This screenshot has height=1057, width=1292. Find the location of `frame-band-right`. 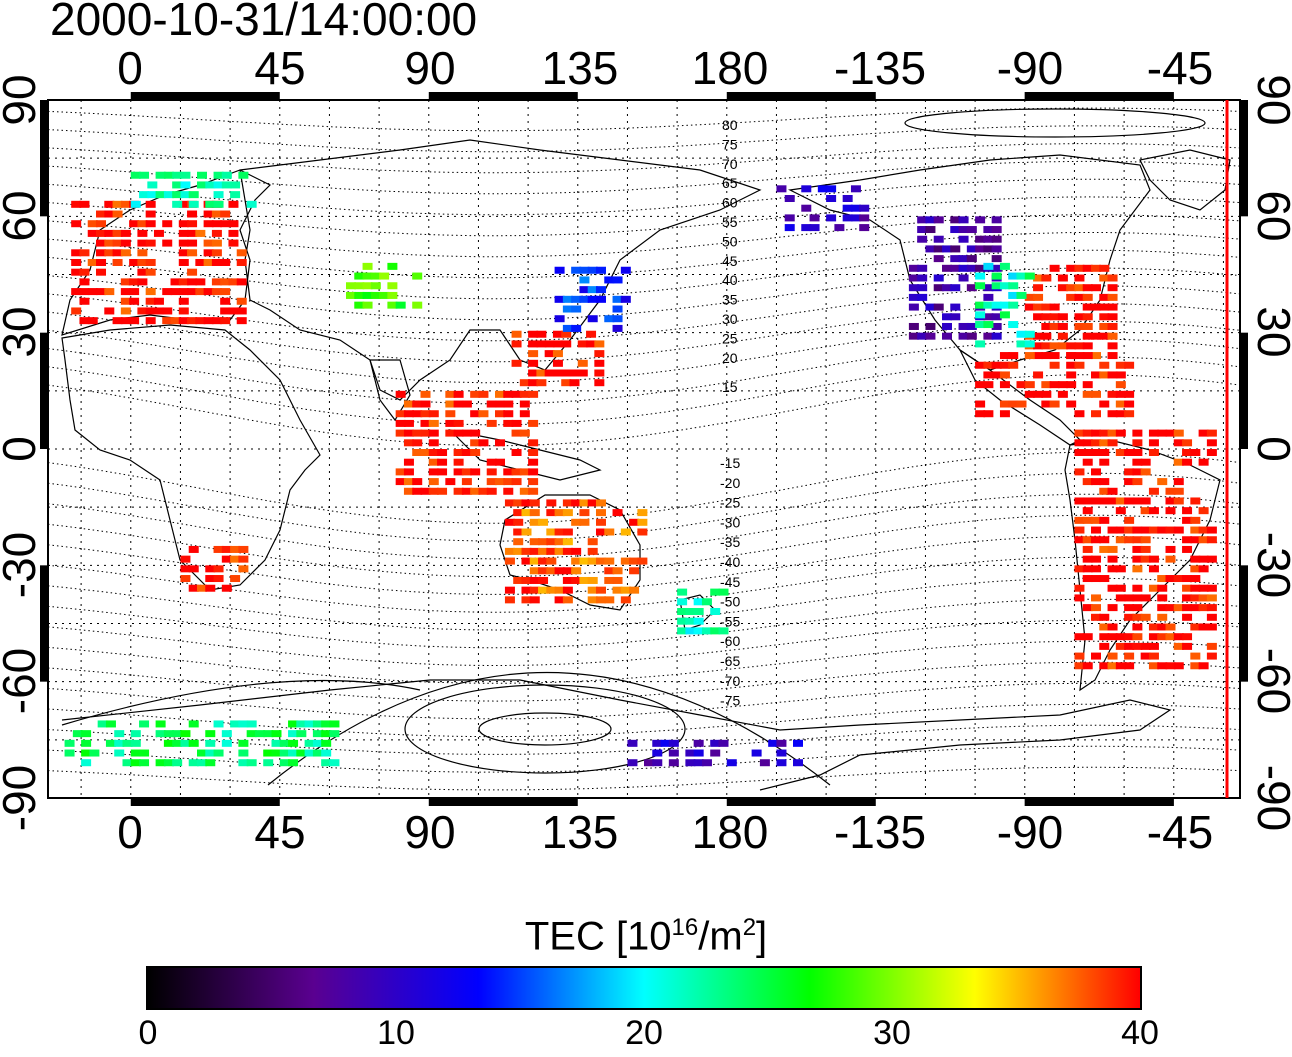

frame-band-right is located at coordinates (1244, 158).